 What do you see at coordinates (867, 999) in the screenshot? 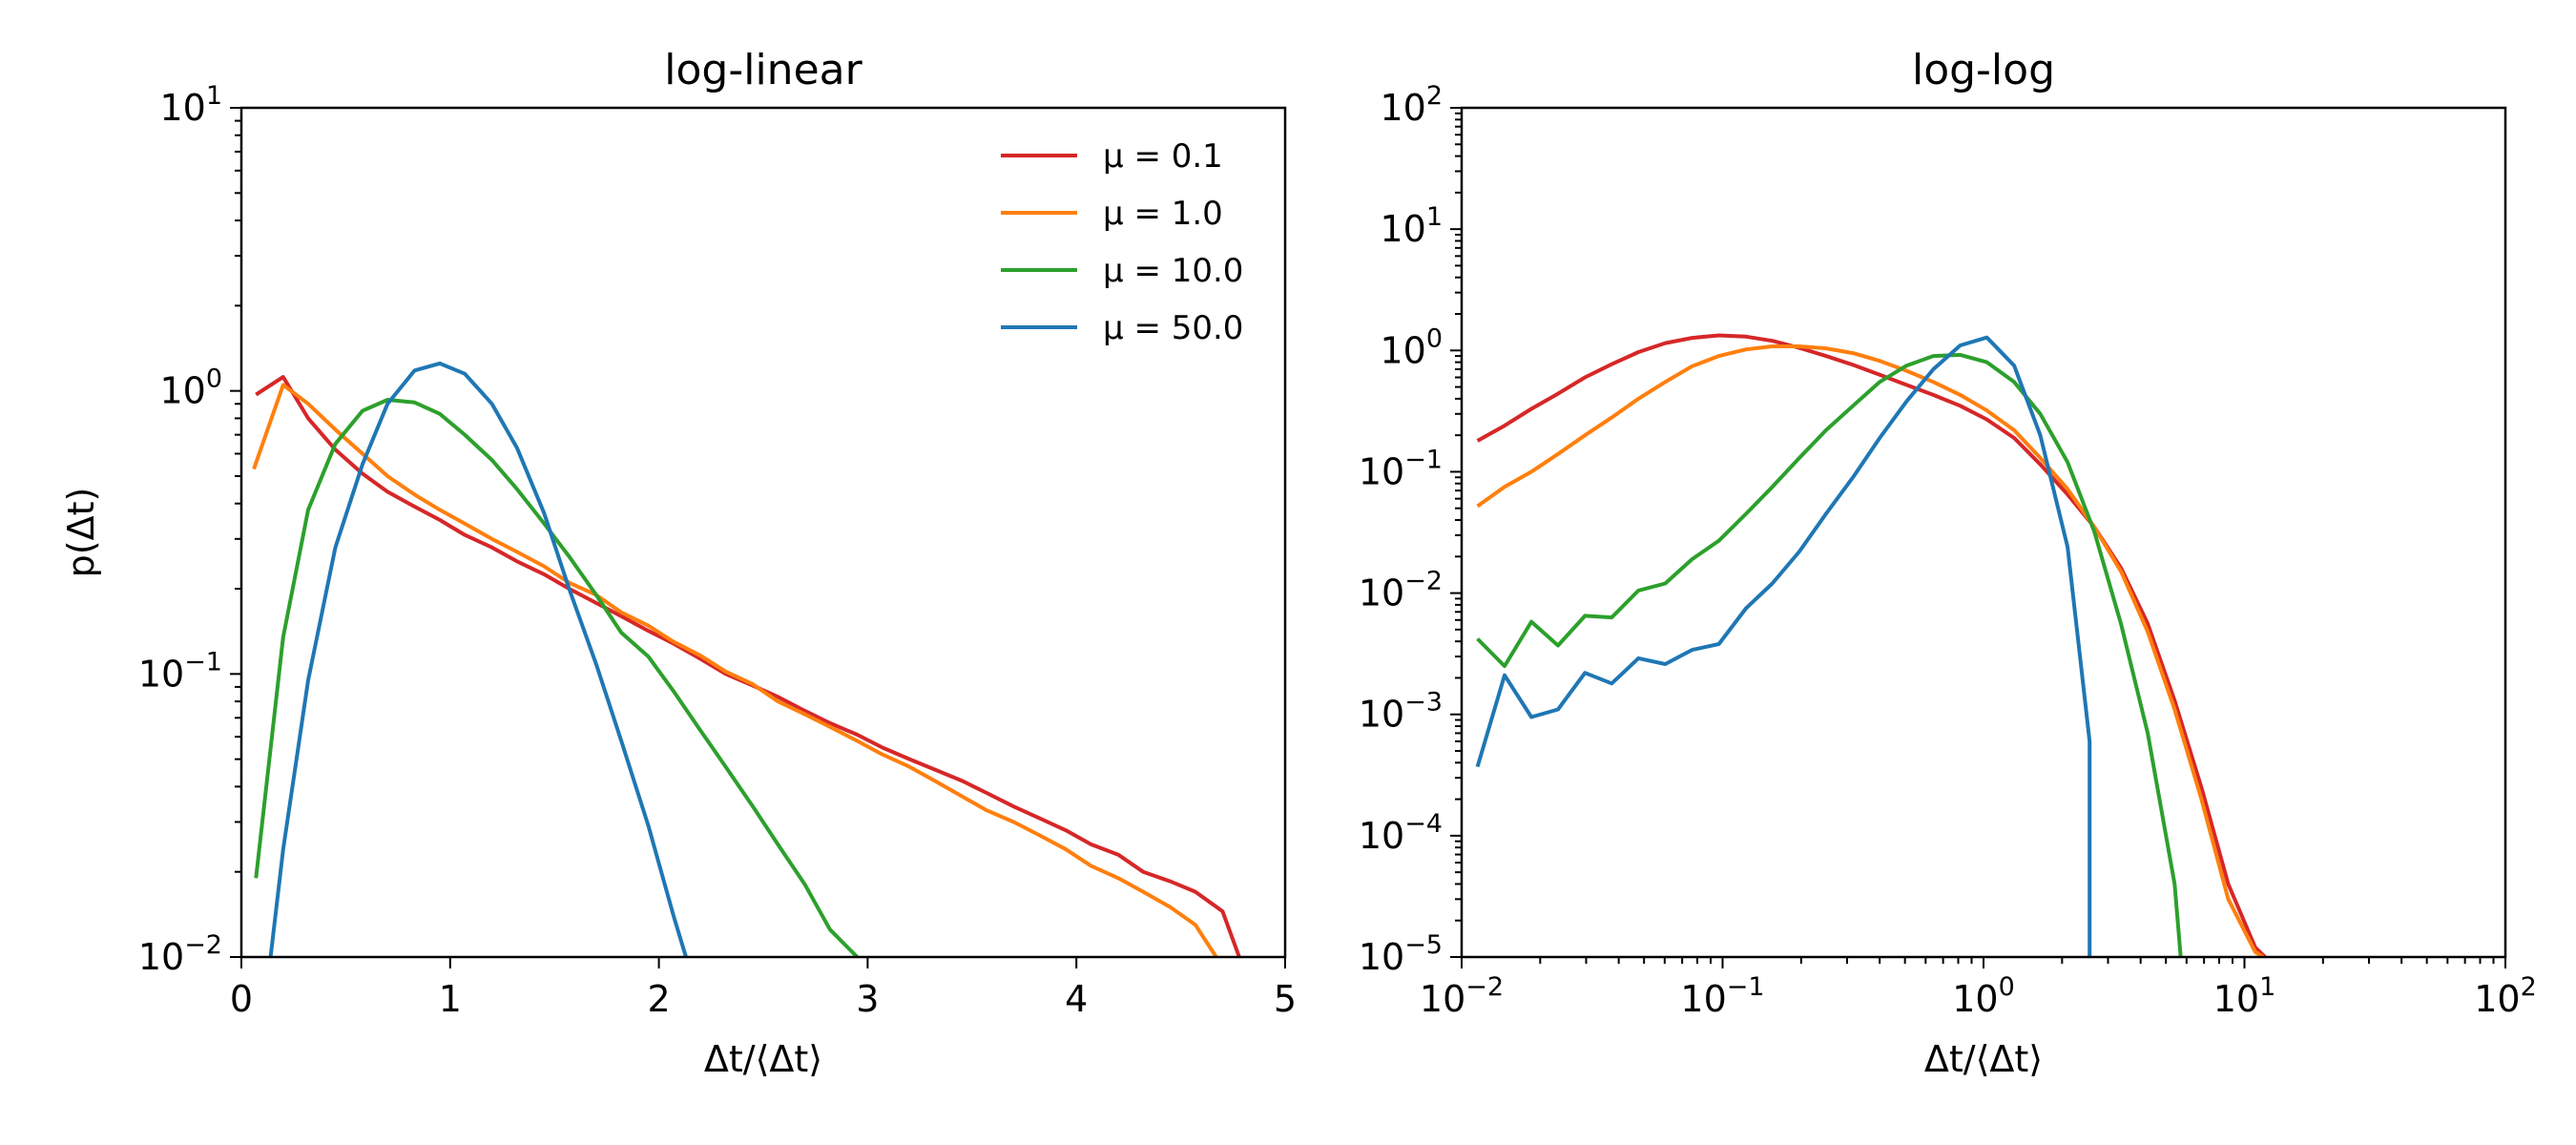
I see `x-tick-label: 3` at bounding box center [867, 999].